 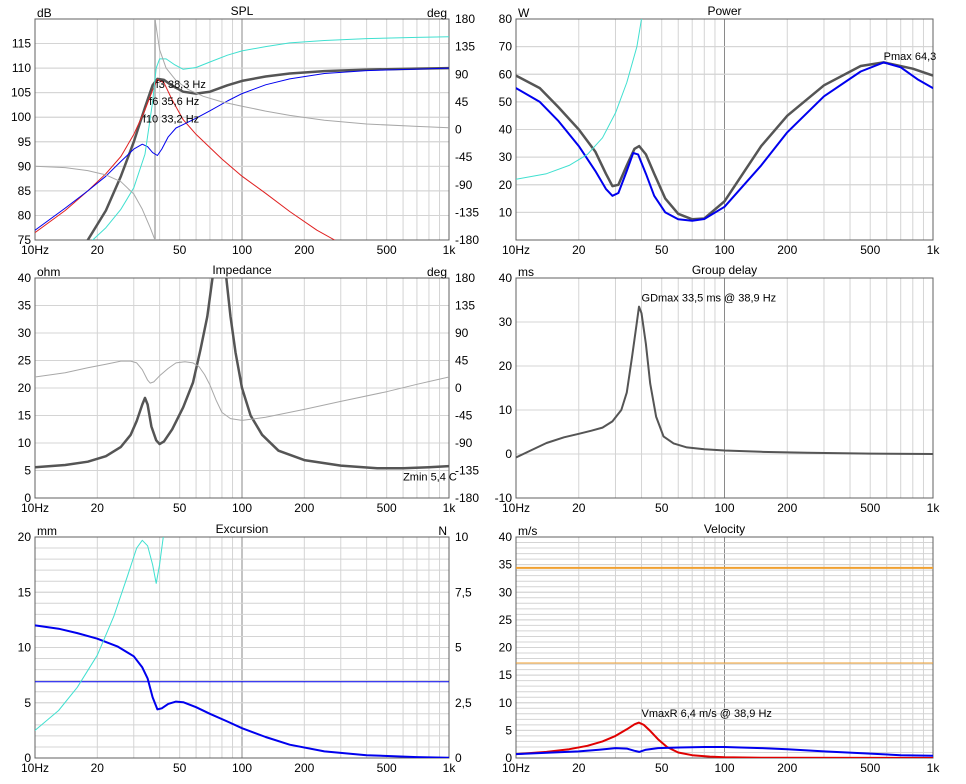 What do you see at coordinates (910, 57) in the screenshot?
I see `annotation-label: Pmax 64,3` at bounding box center [910, 57].